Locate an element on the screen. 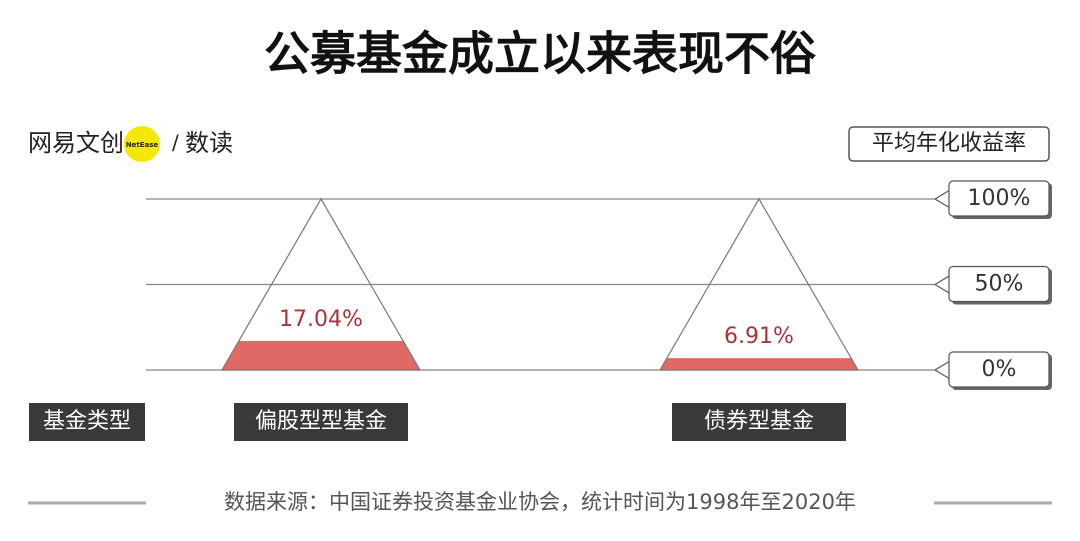 The image size is (1080, 541). y-axis-label: 平均年化收益率 is located at coordinates (949, 143).